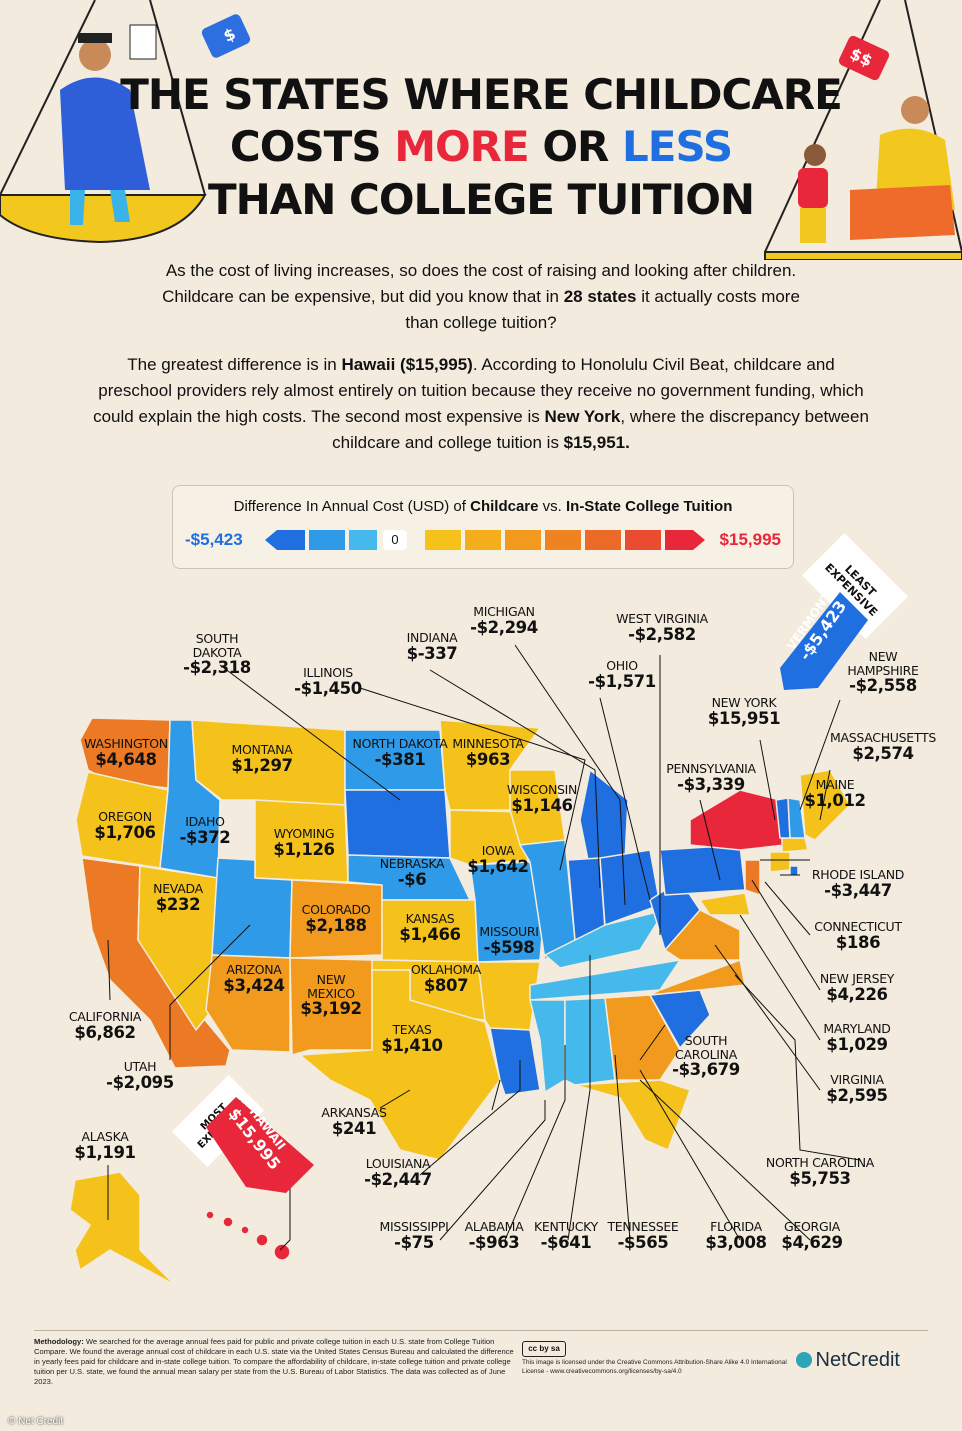 The width and height of the screenshot is (962, 1431). Describe the element at coordinates (336, 925) in the screenshot. I see `state-value: $2,188` at that location.